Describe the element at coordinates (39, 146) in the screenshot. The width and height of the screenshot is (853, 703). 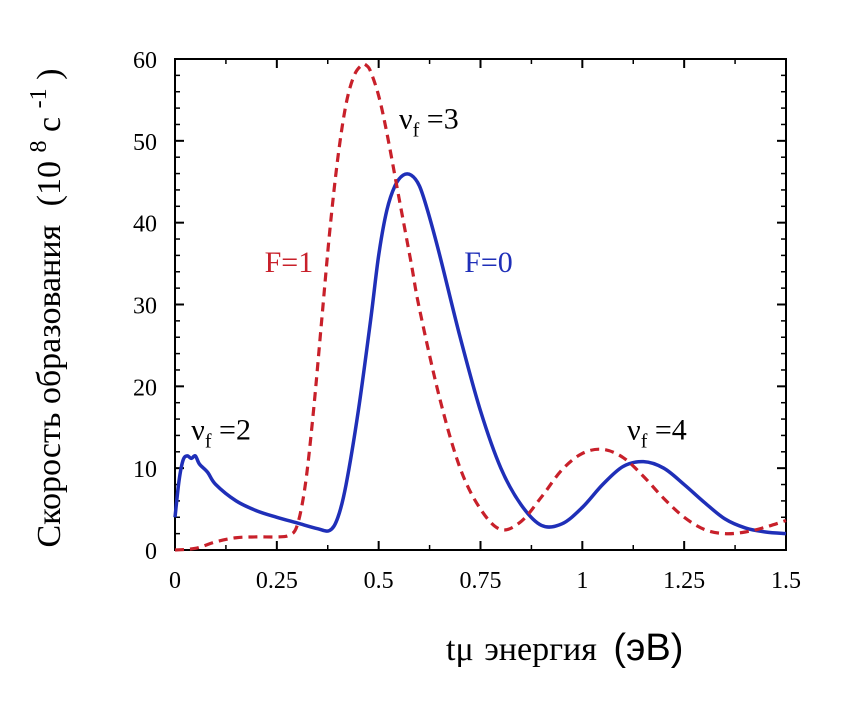
I see `y-axis-title-unit-exp: 8` at that location.